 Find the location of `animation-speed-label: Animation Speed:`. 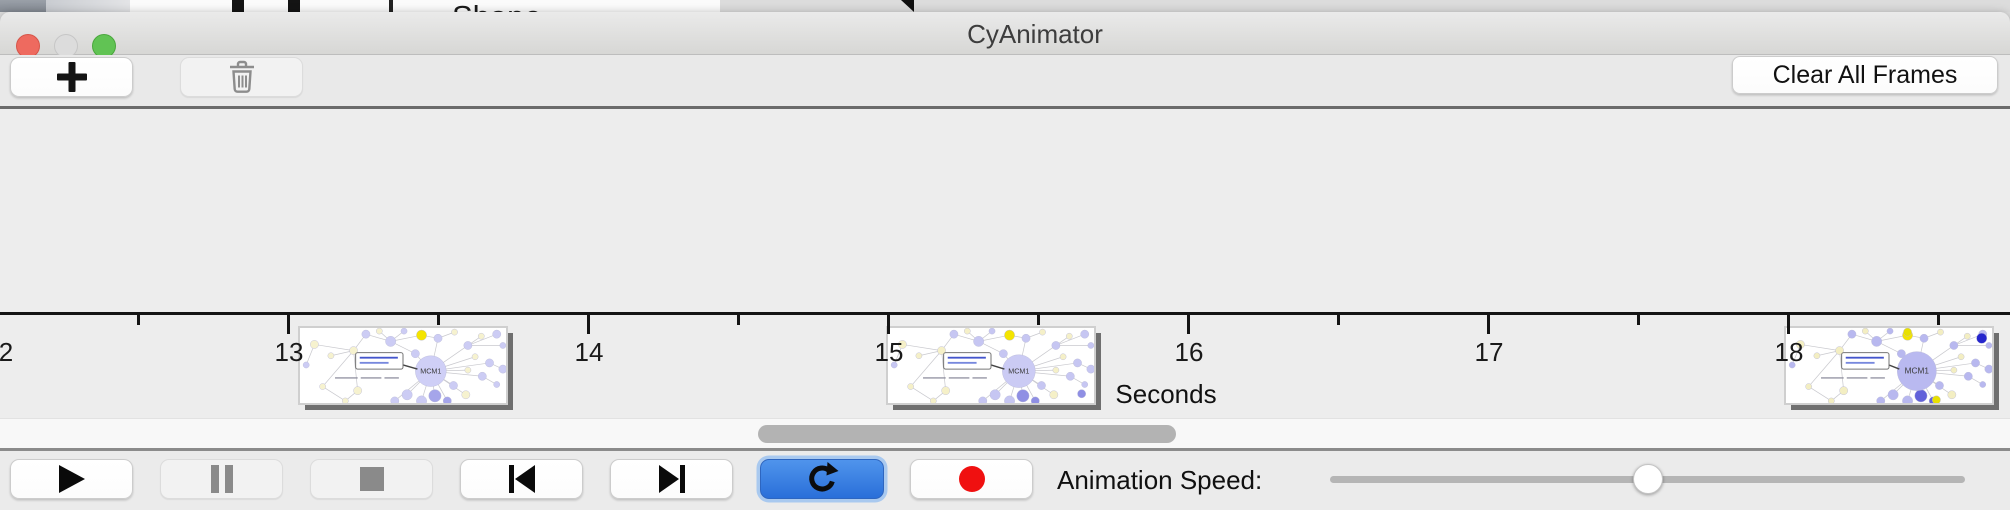

animation-speed-label: Animation Speed: is located at coordinates (1160, 480).